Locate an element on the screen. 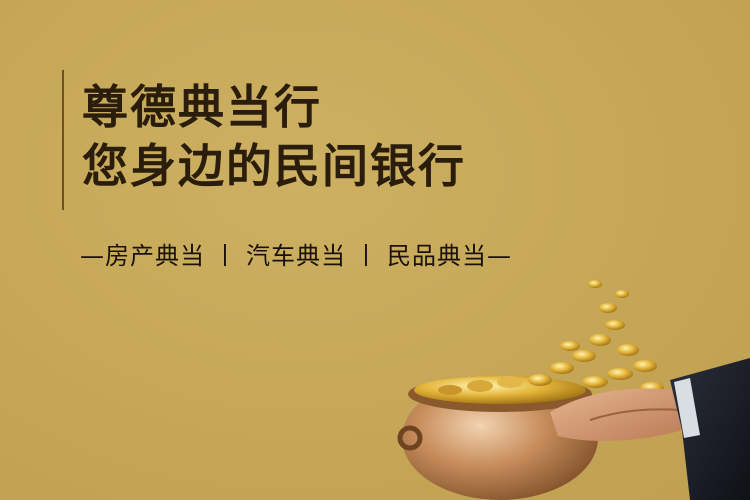 Image resolution: width=750 pixels, height=500 pixels. accent-line is located at coordinates (63, 140).